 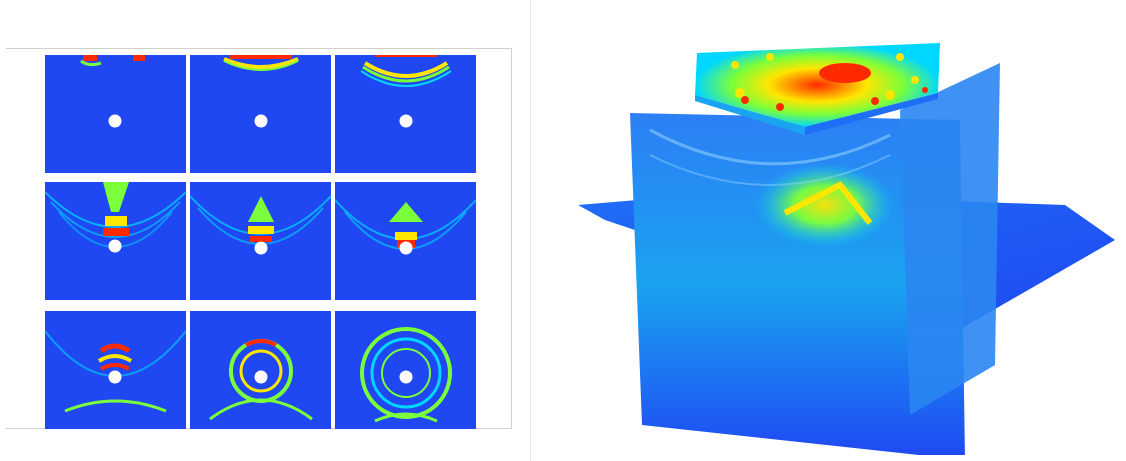 What do you see at coordinates (950, 239) in the screenshot?
I see `vertical-slice-yz` at bounding box center [950, 239].